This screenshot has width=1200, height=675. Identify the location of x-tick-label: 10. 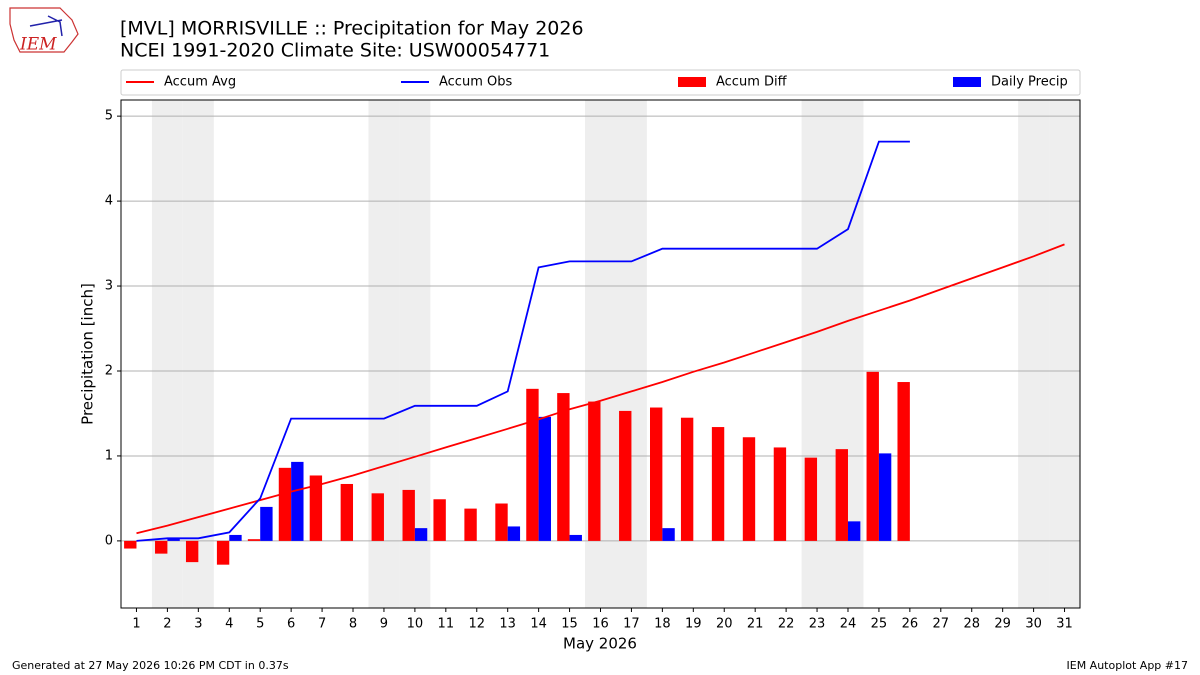
(415, 624).